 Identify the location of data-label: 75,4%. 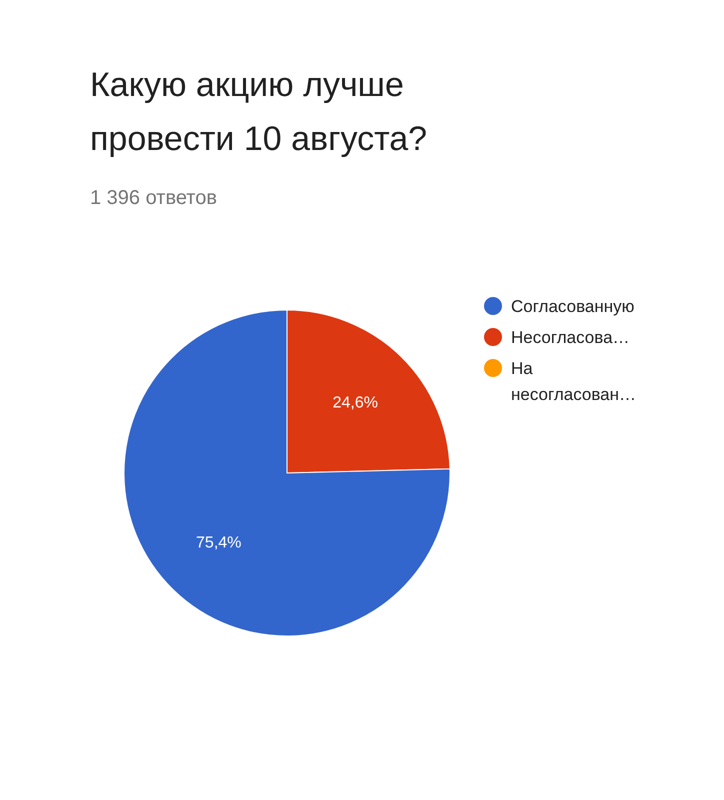
(219, 543).